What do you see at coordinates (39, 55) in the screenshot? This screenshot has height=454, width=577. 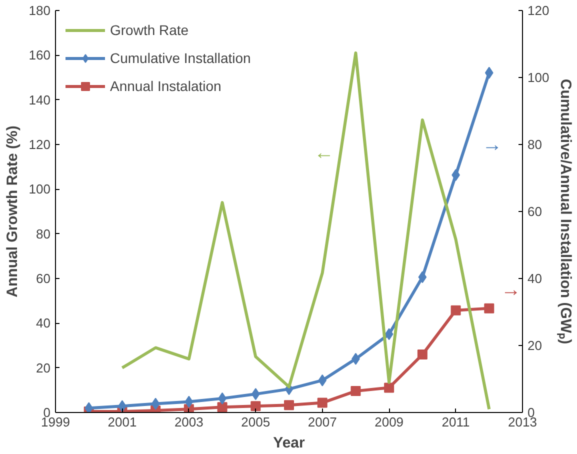 I see `y-tick-label: 160` at bounding box center [39, 55].